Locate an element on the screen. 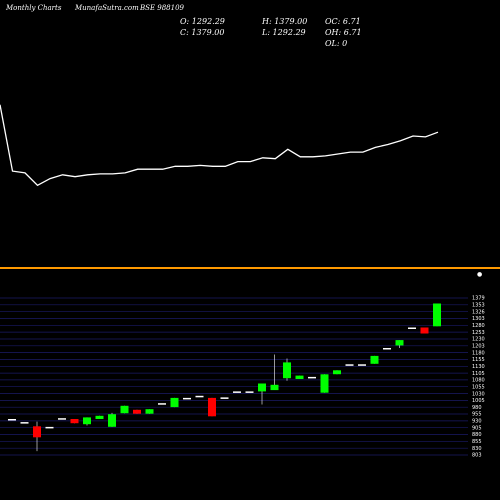 The image size is (500, 500). ol-value: OL: 0 is located at coordinates (336, 43).